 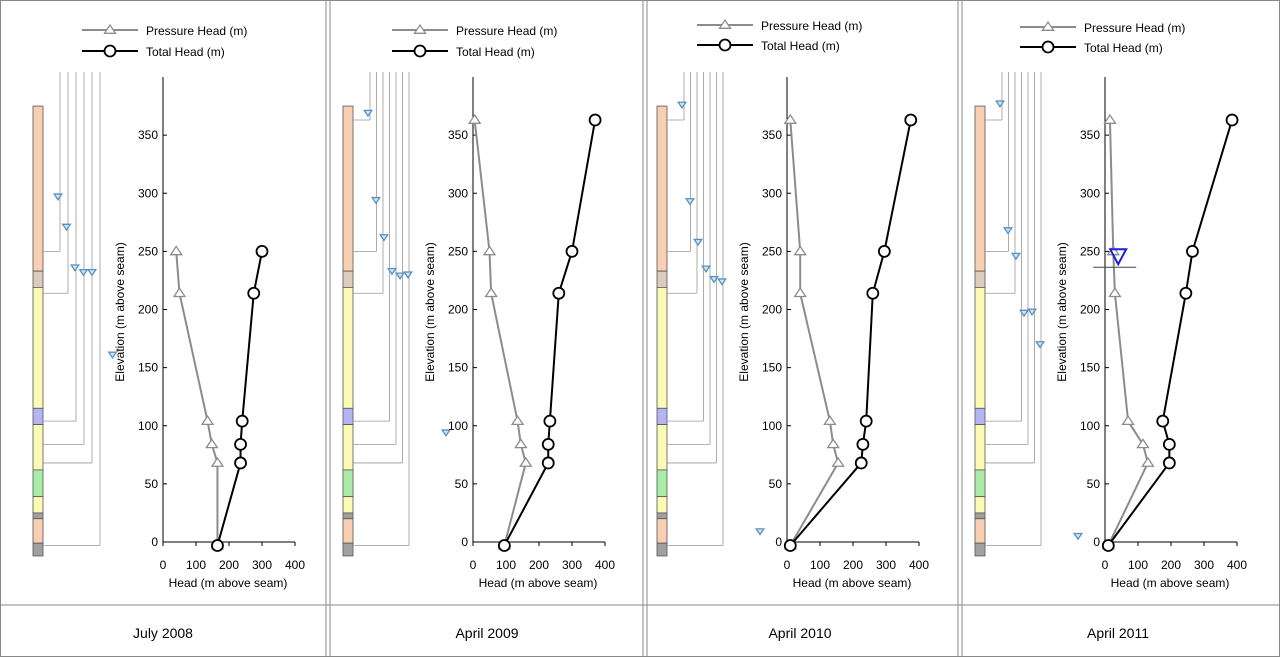 What do you see at coordinates (800, 46) in the screenshot?
I see `legend-label: Total Head (m)` at bounding box center [800, 46].